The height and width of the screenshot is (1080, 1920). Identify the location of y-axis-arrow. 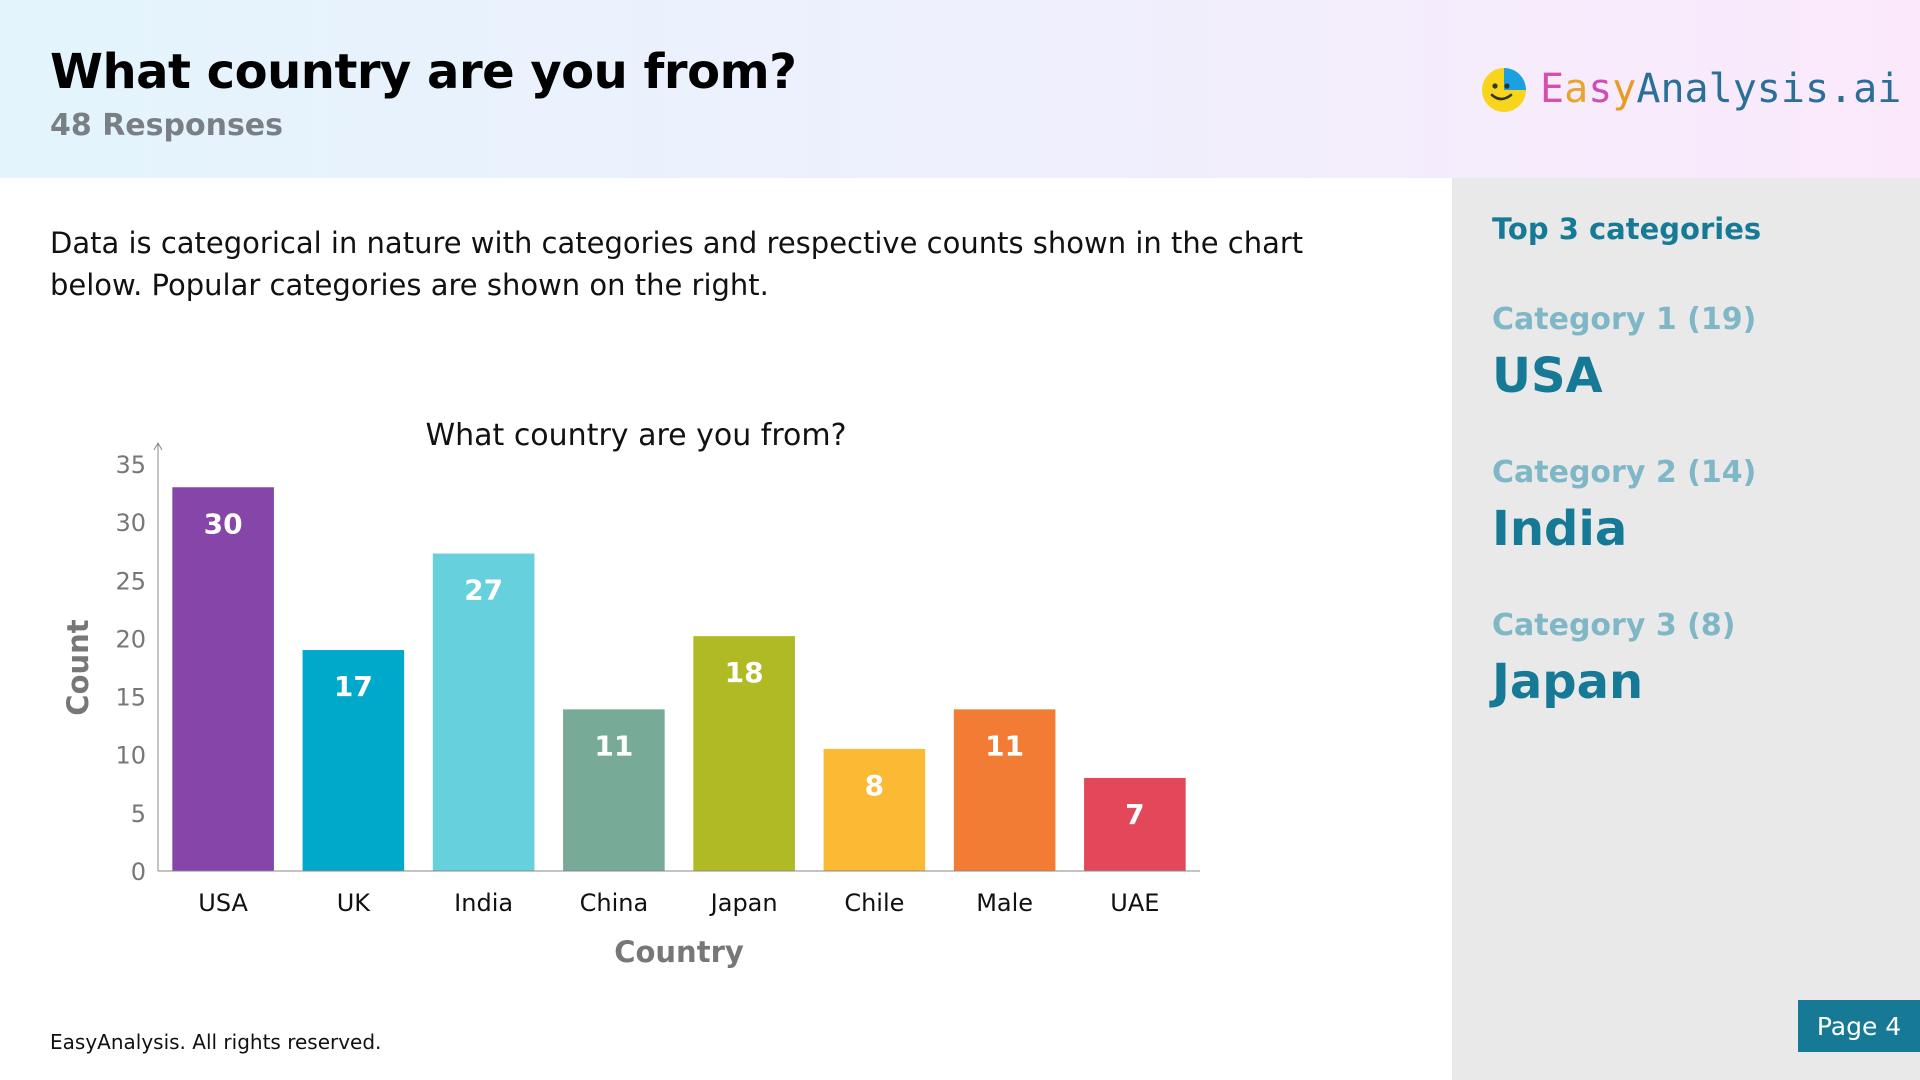
(158, 446).